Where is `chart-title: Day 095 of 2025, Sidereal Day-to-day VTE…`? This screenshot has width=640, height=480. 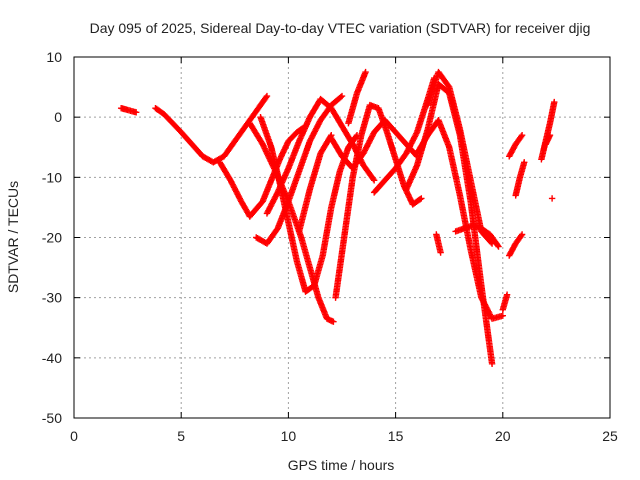
chart-title: Day 095 of 2025, Sidereal Day-to-day VTE… is located at coordinates (340, 28).